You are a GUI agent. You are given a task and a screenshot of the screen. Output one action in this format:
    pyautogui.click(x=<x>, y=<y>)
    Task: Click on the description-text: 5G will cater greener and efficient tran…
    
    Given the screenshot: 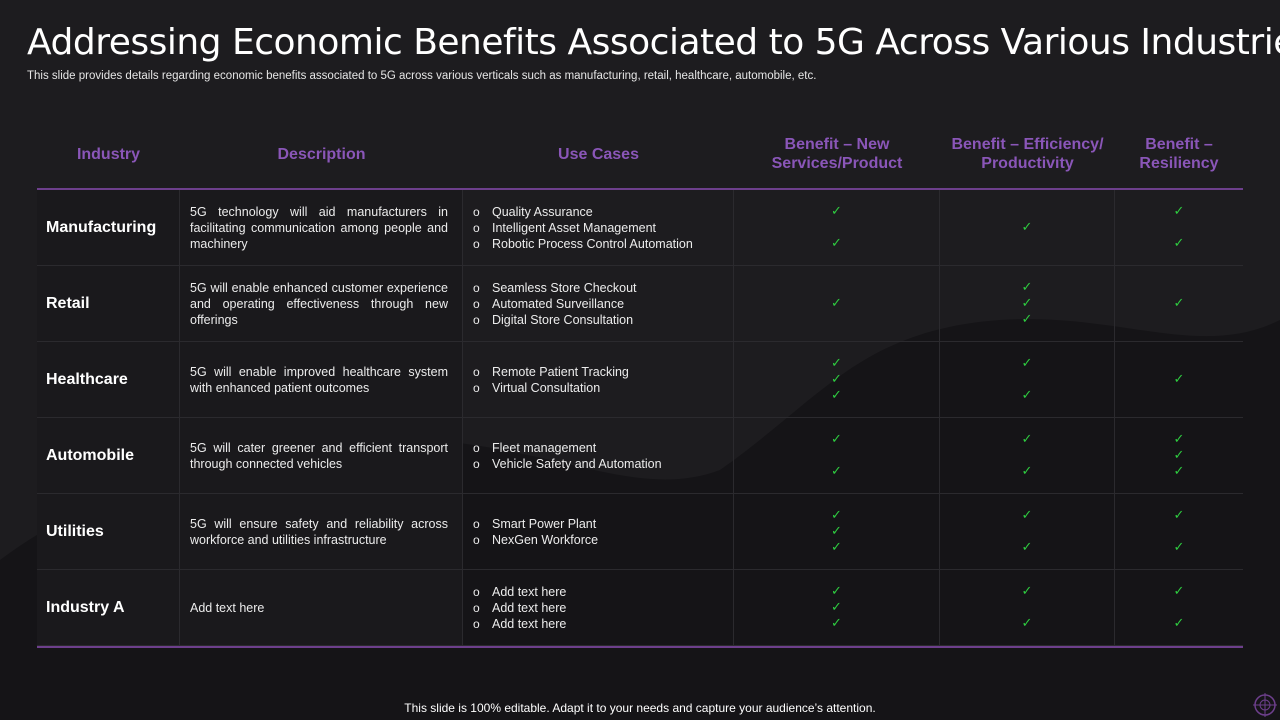 What is the action you would take?
    pyautogui.click(x=319, y=455)
    